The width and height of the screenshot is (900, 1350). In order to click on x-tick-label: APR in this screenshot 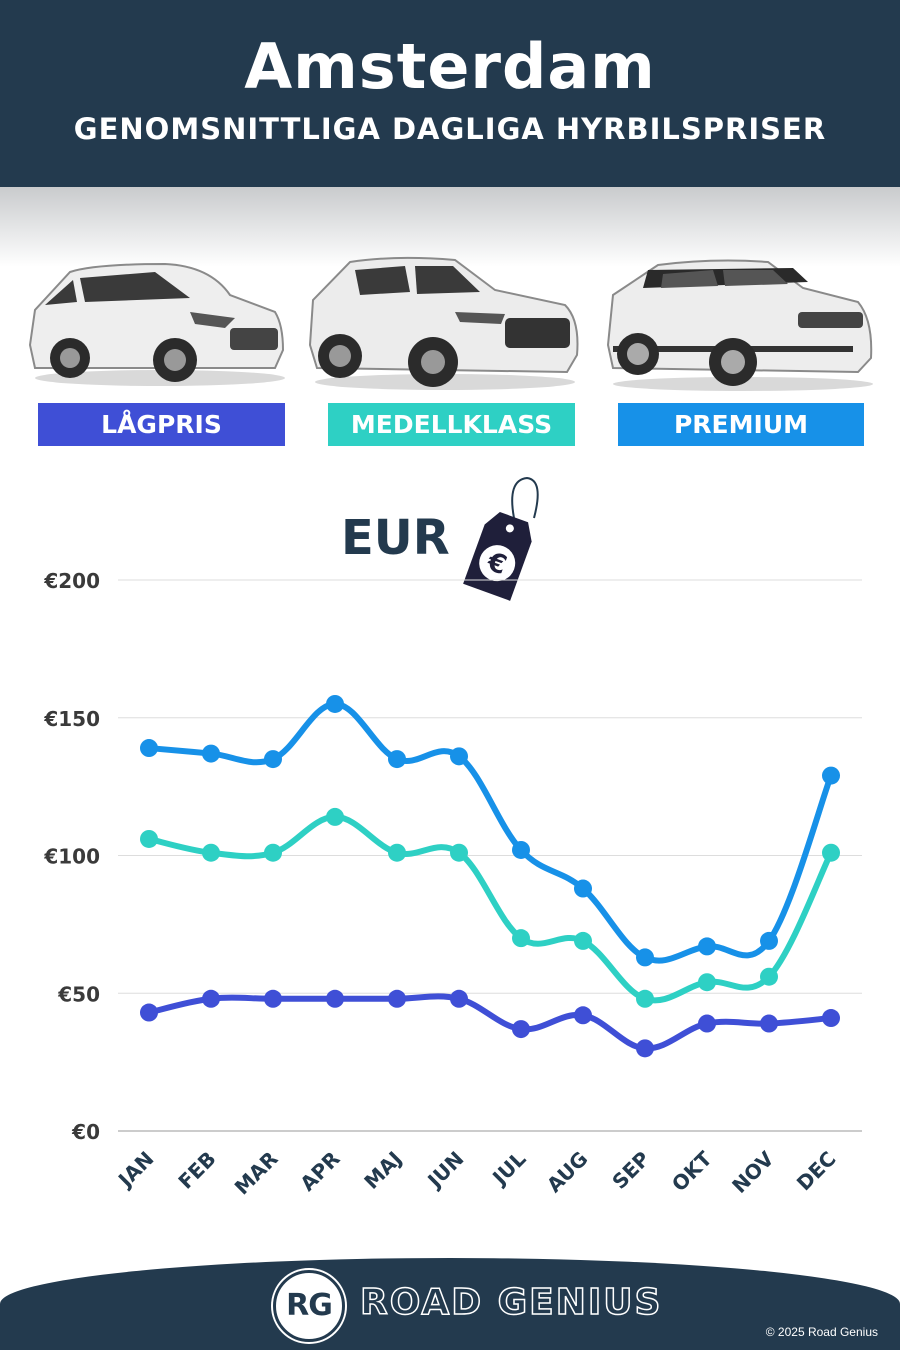, I will do `click(319, 1171)`.